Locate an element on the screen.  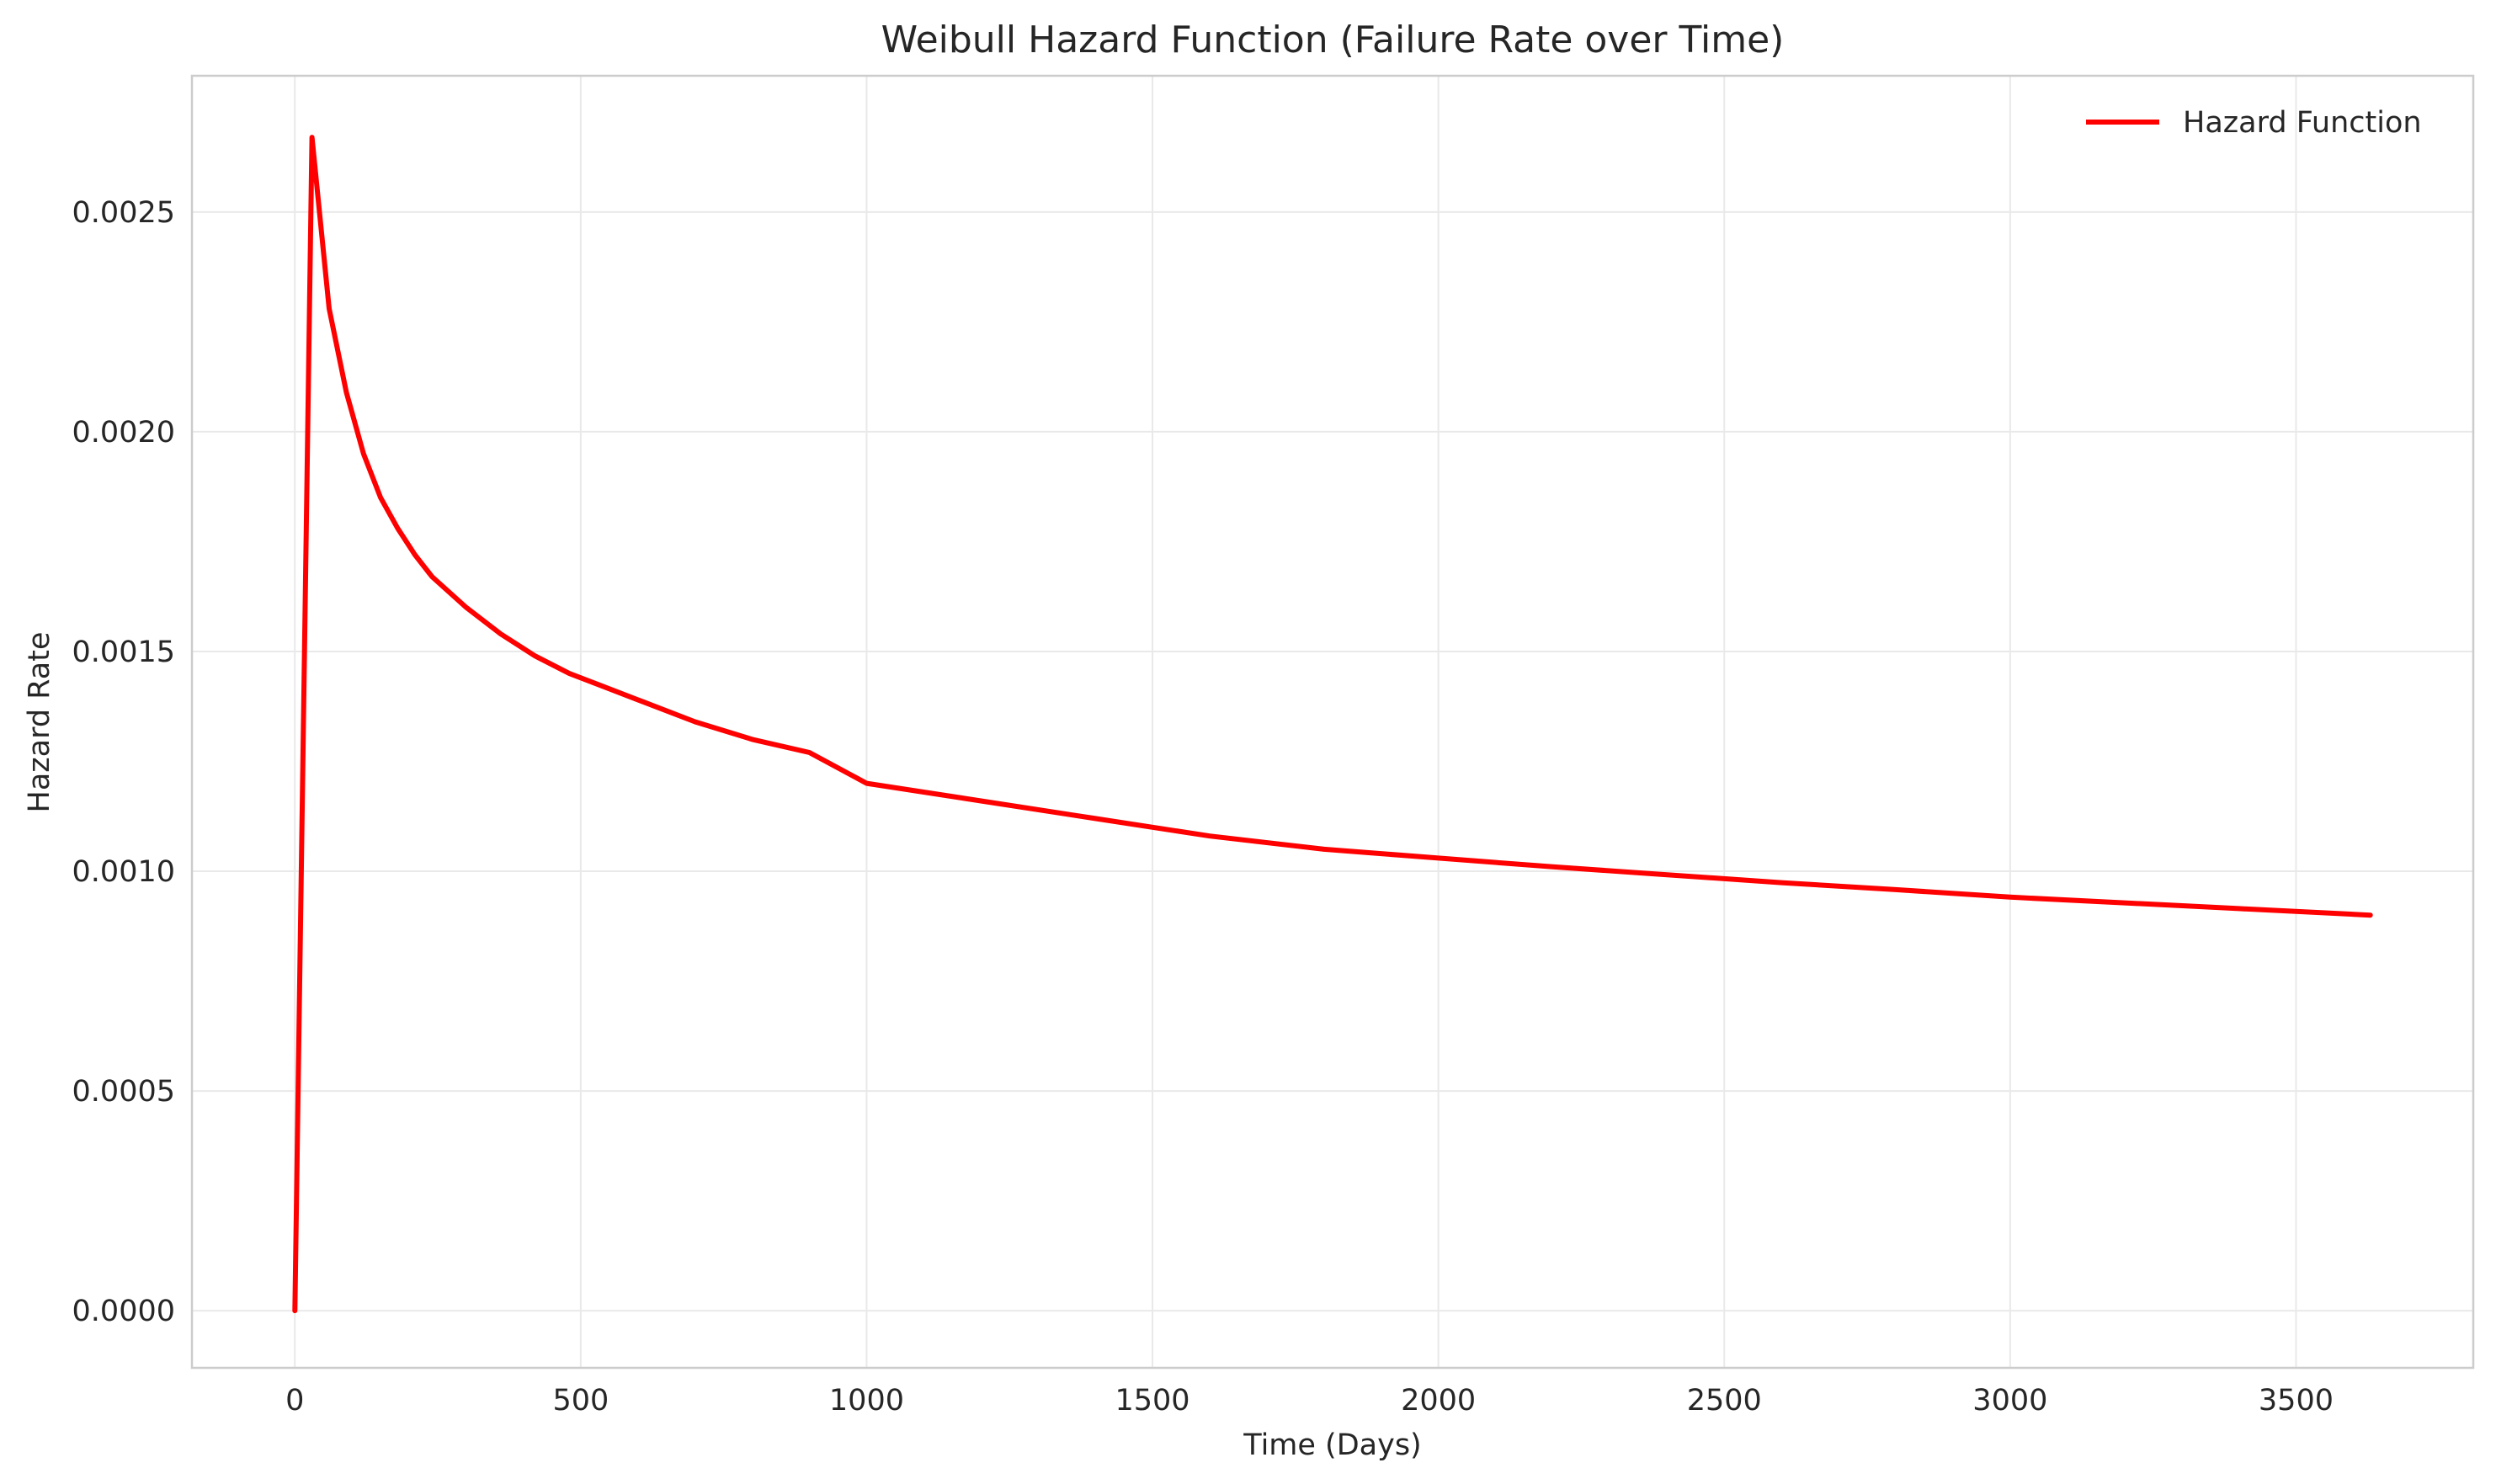
x-tick-label: 1000 is located at coordinates (867, 1401).